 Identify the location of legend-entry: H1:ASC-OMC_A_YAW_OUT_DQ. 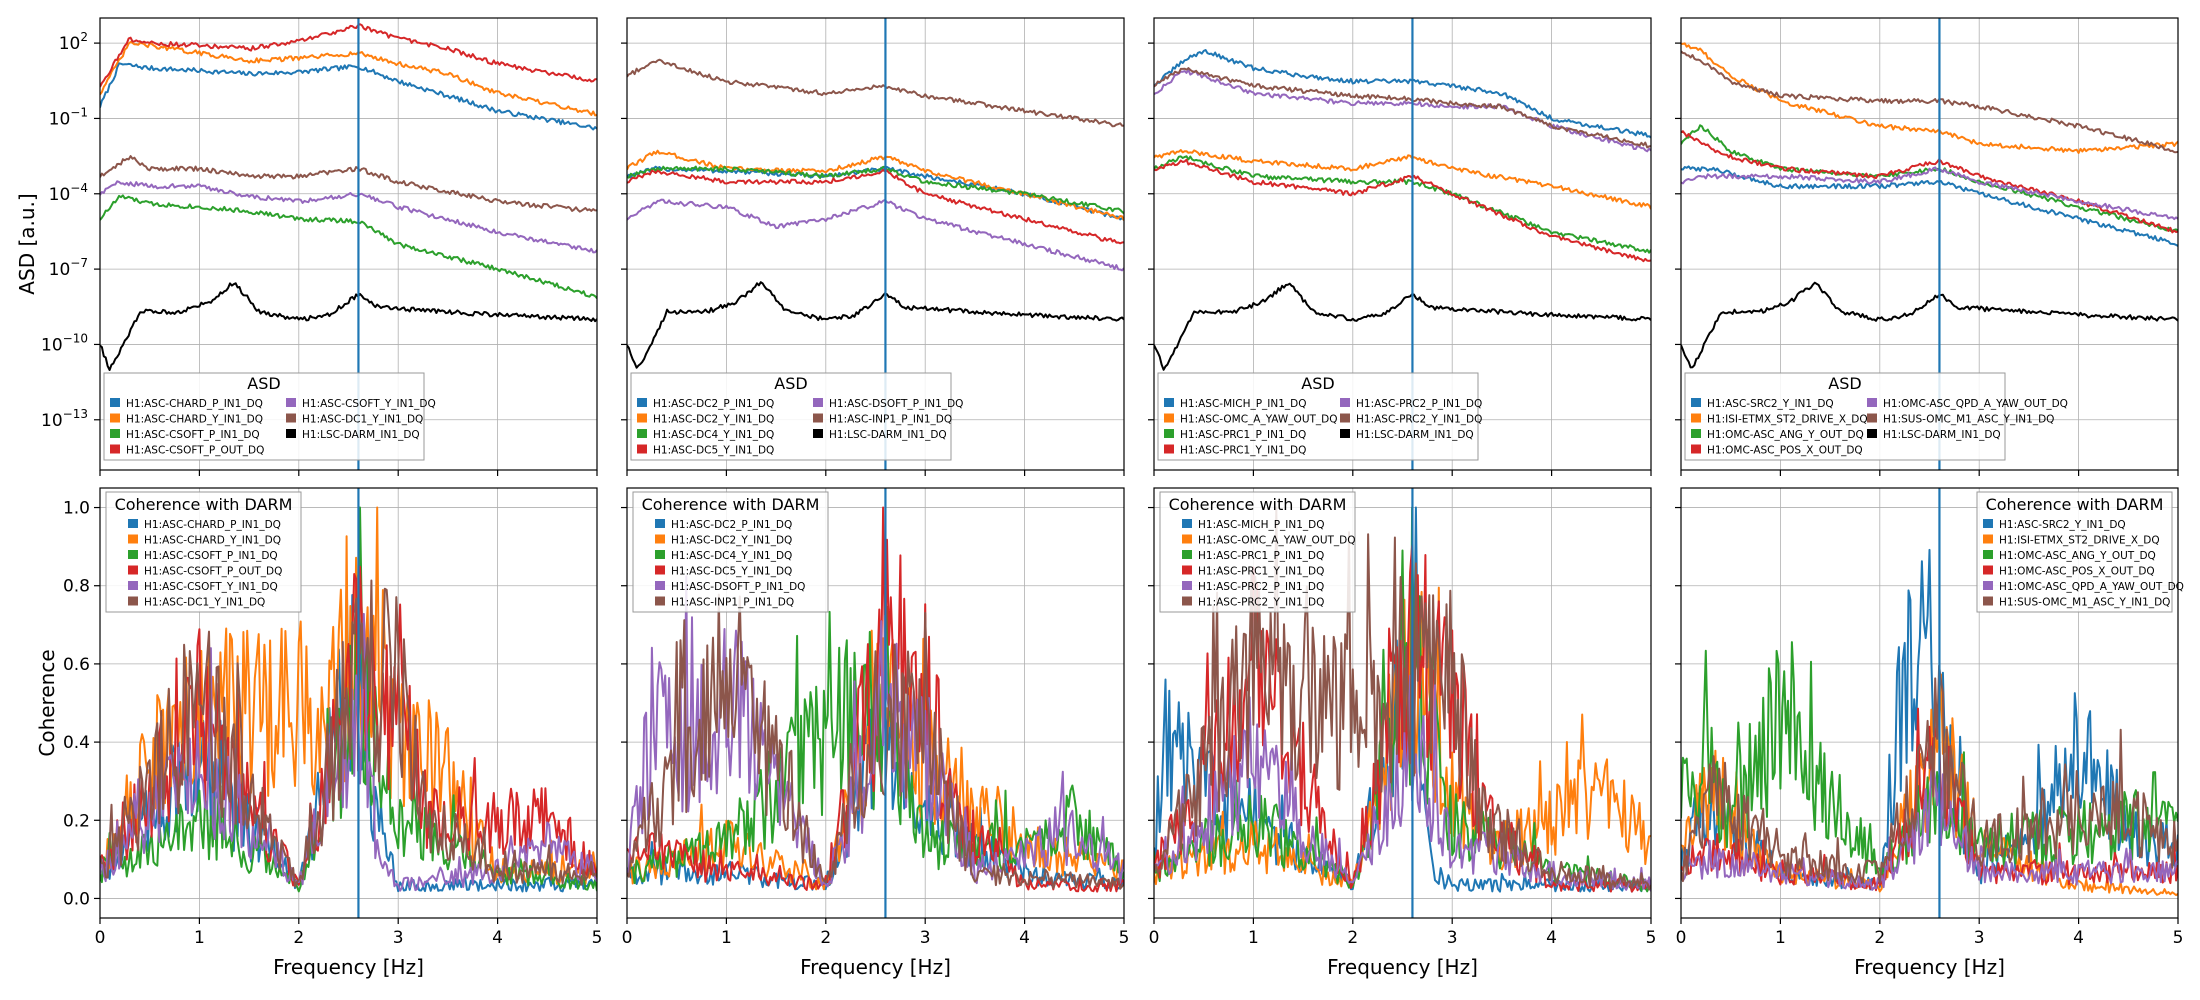
(1259, 420).